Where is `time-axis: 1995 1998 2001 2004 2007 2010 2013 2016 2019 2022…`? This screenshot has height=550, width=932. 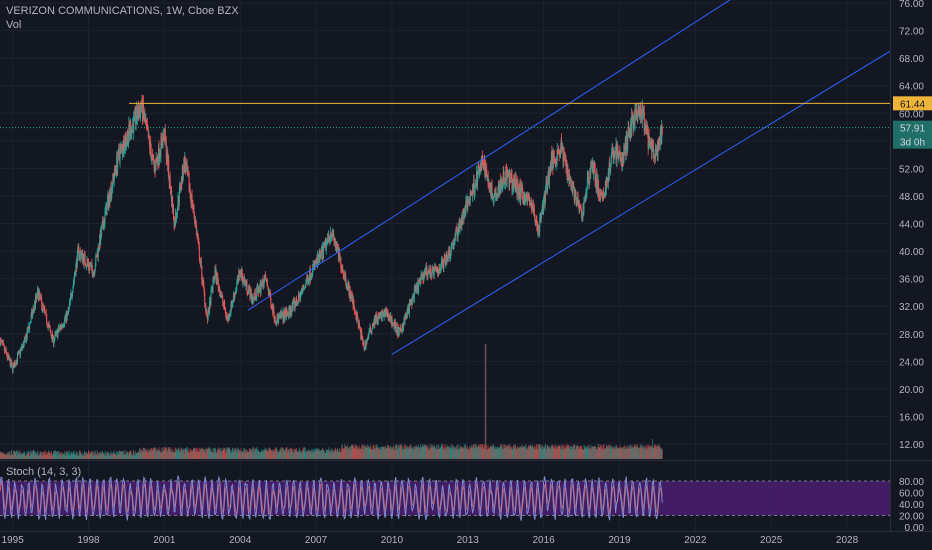
time-axis: 1995 1998 2001 2004 2007 2010 2013 2016 2019 2022… is located at coordinates (430, 540).